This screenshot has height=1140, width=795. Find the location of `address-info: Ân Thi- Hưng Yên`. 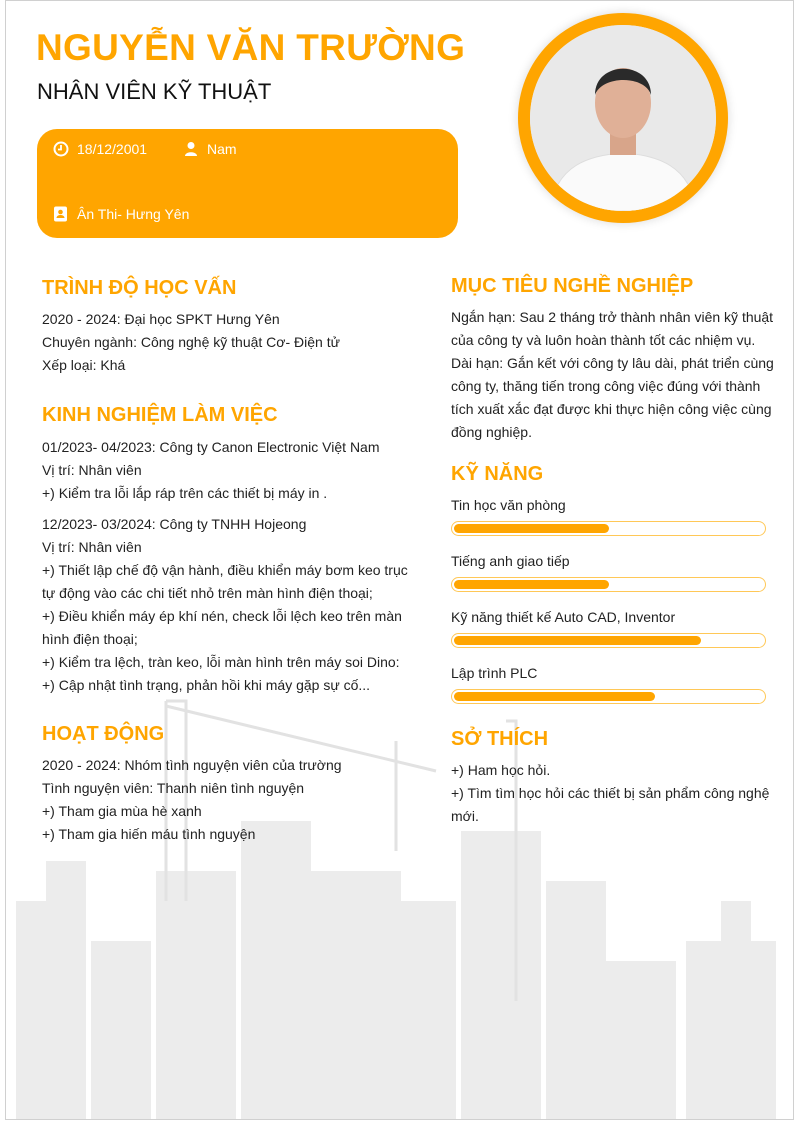

address-info: Ân Thi- Hưng Yên is located at coordinates (121, 214).